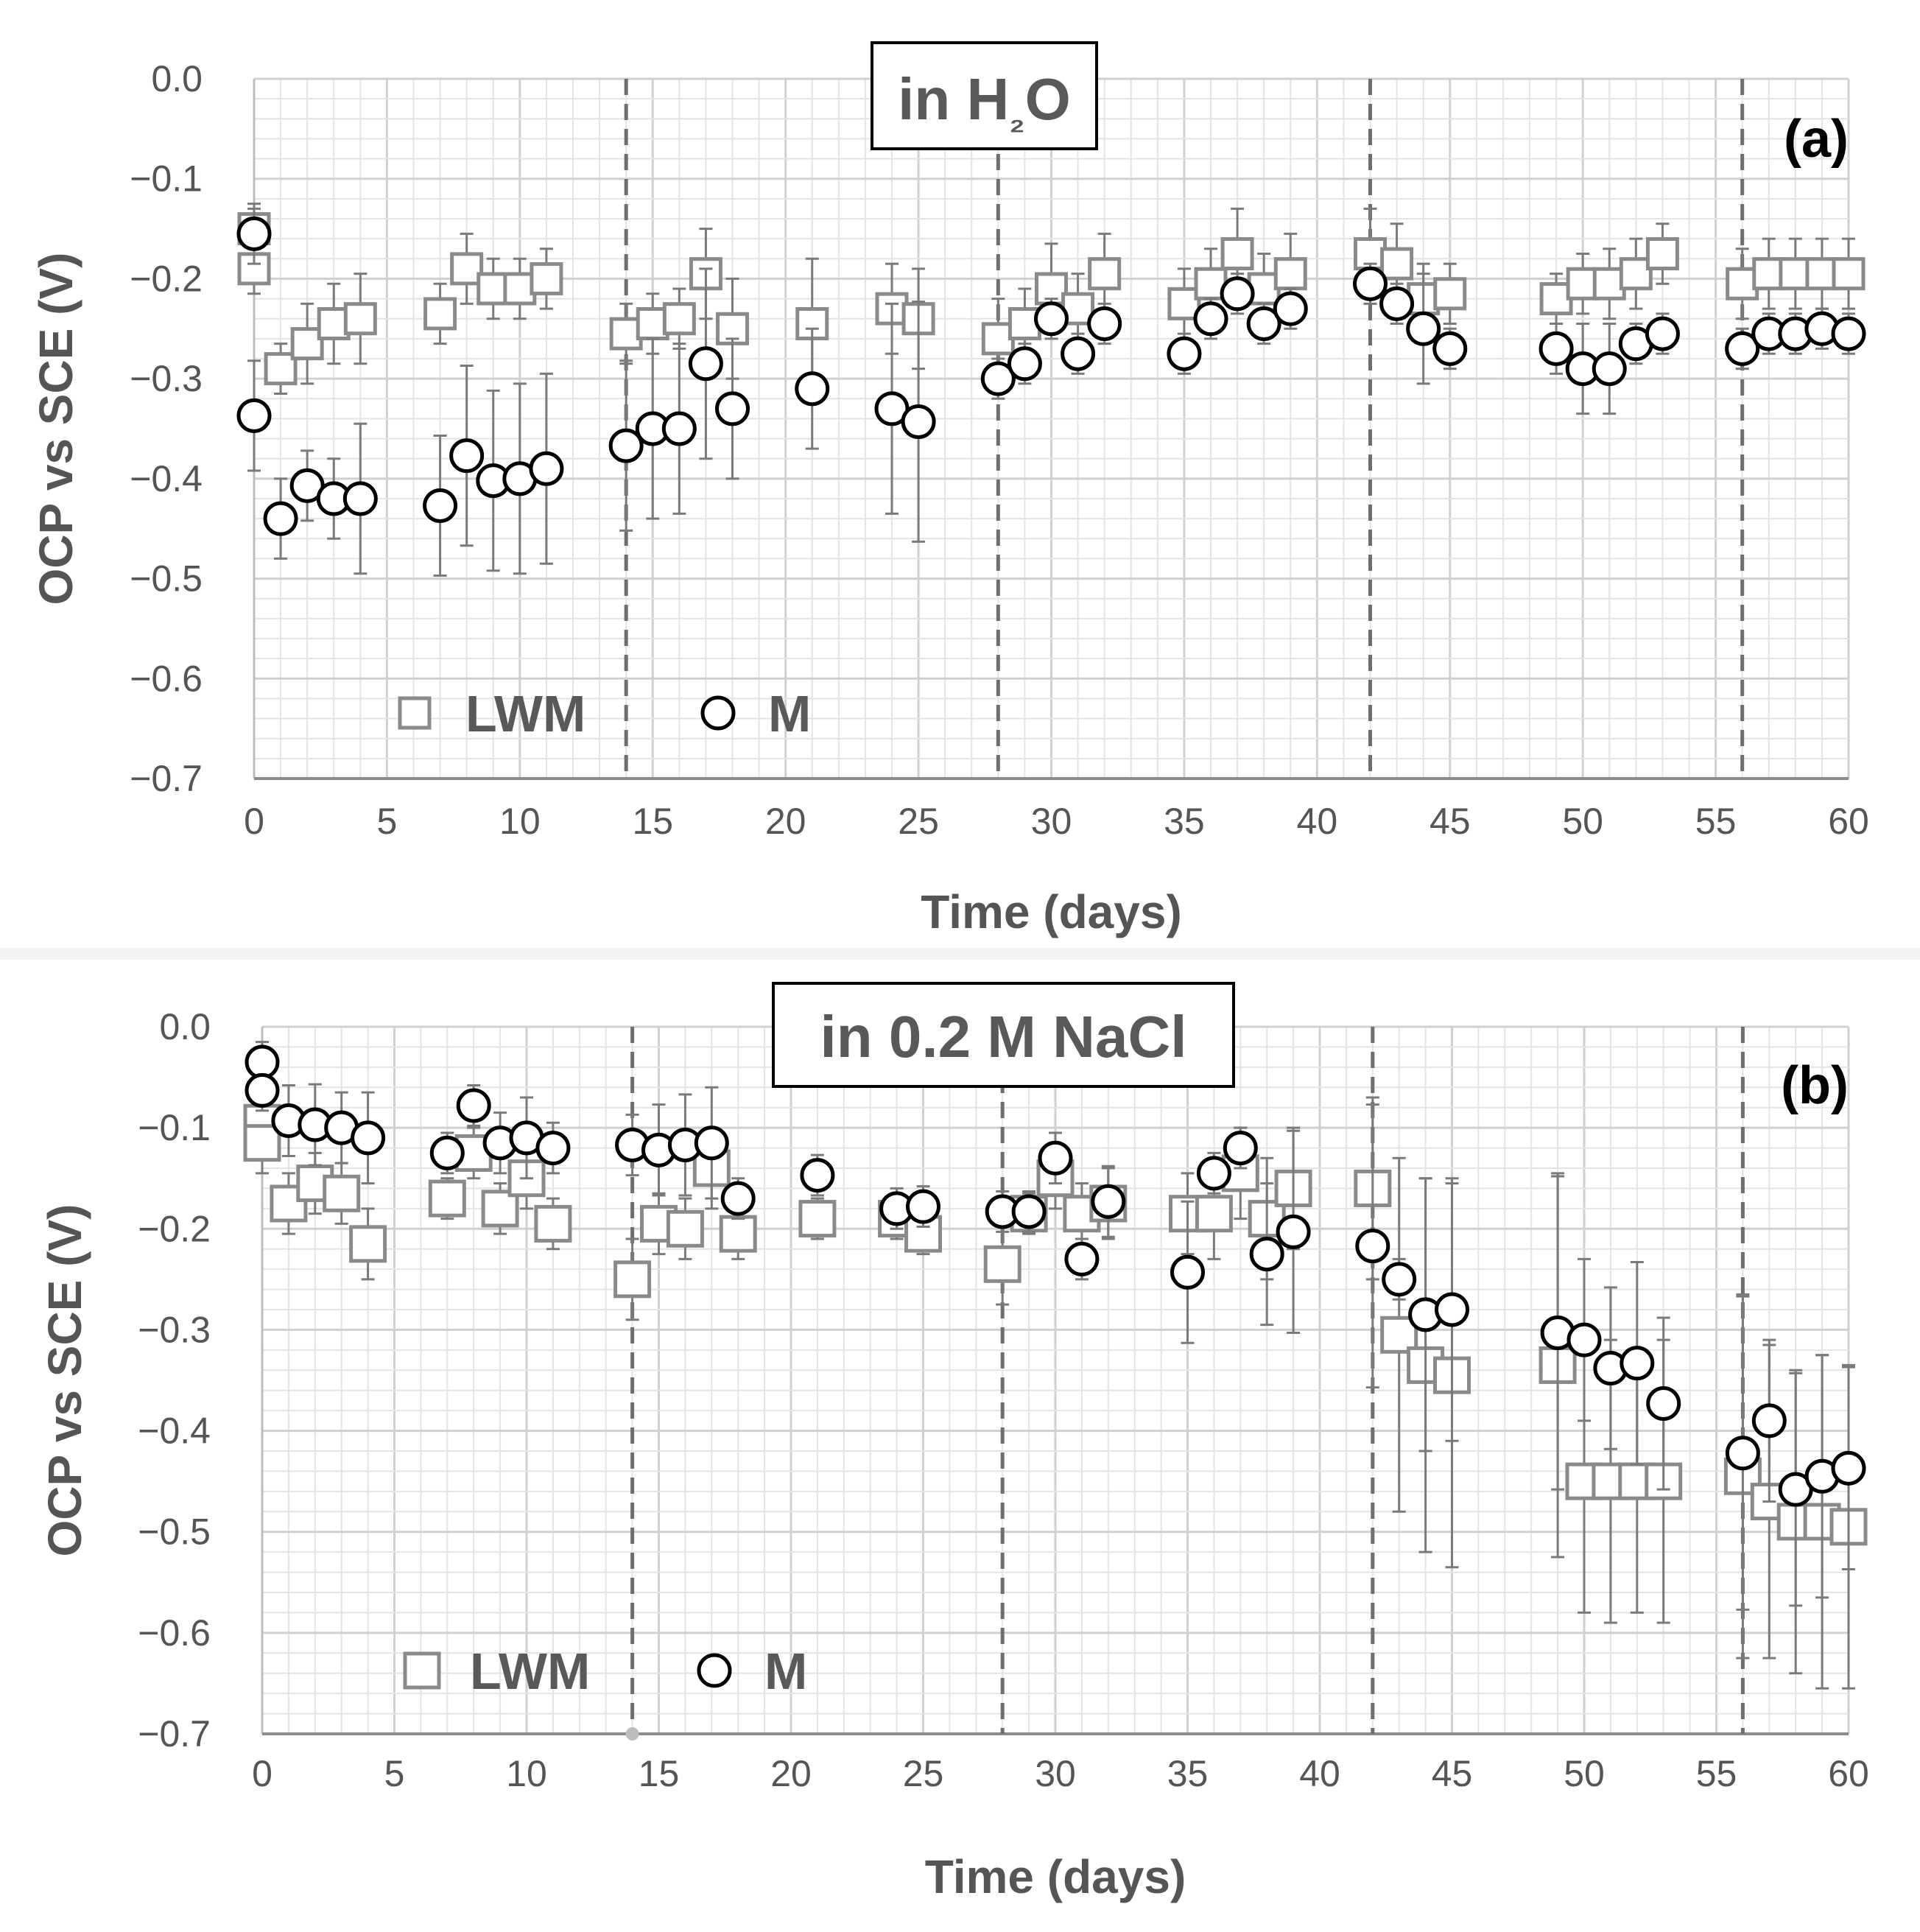 Image resolution: width=1920 pixels, height=1932 pixels. What do you see at coordinates (924, 1774) in the screenshot?
I see `x-tick-label: 25` at bounding box center [924, 1774].